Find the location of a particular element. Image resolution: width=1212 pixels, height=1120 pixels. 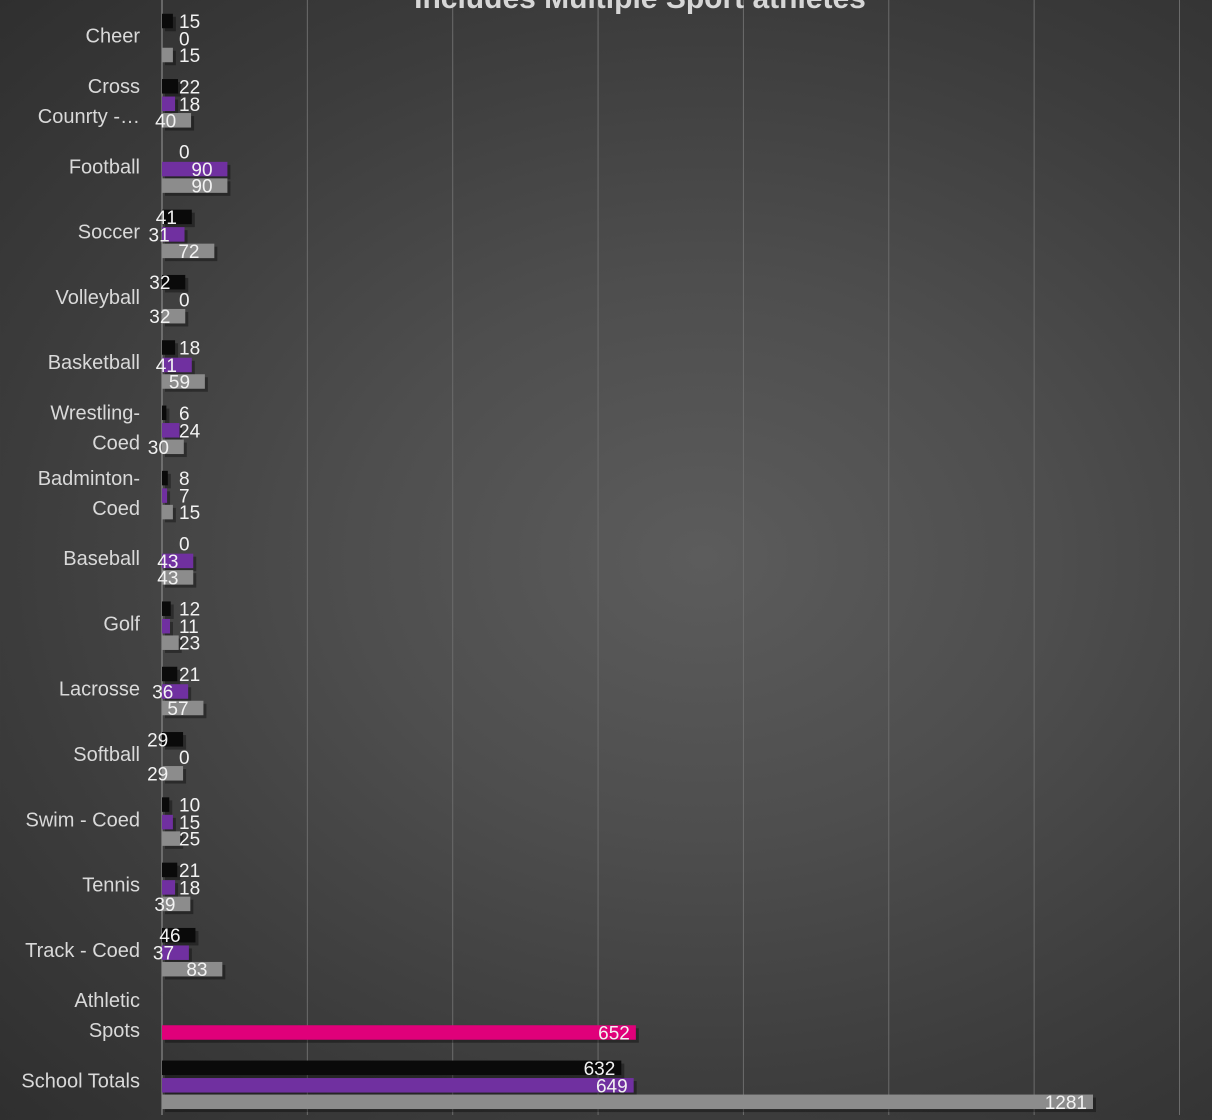

category-label: Basketball is located at coordinates (94, 363).